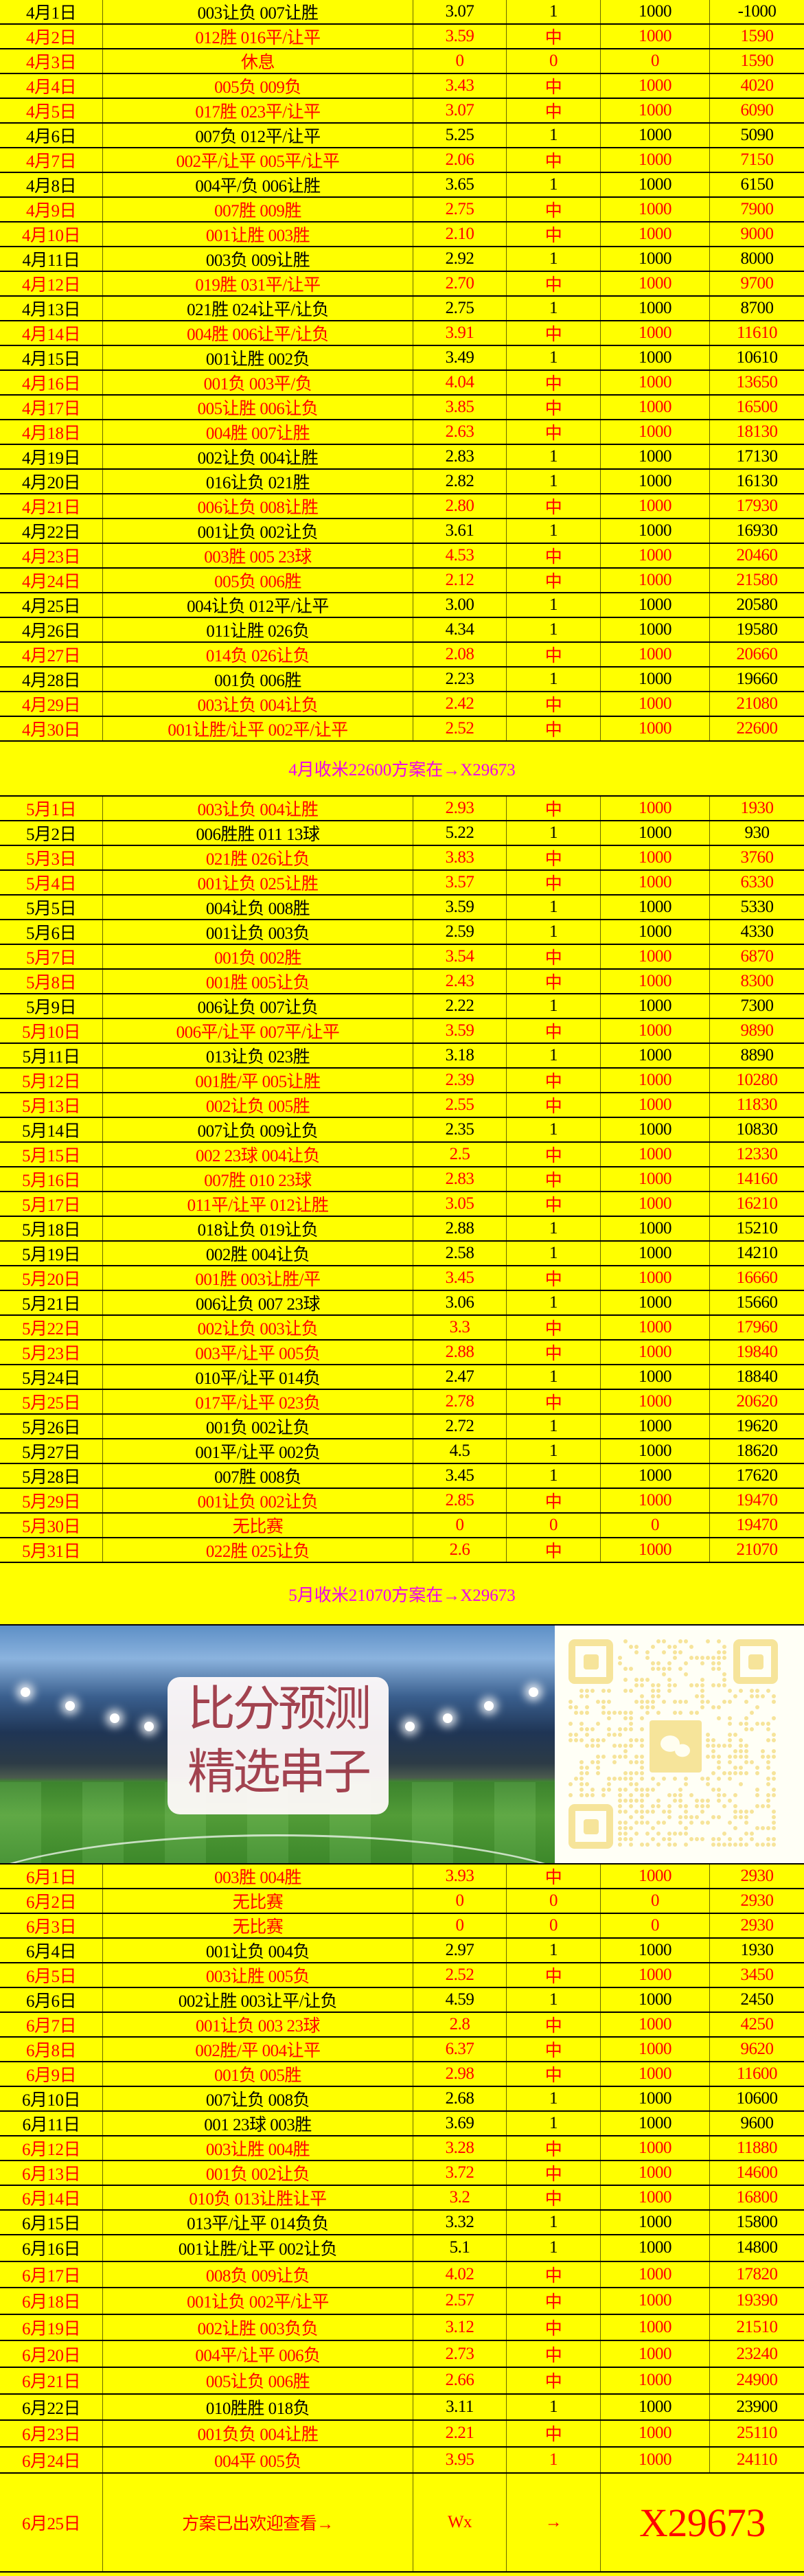 This screenshot has width=804, height=2576. Describe the element at coordinates (258, 382) in the screenshot. I see `picks-cell: 001负 003平/负` at that location.